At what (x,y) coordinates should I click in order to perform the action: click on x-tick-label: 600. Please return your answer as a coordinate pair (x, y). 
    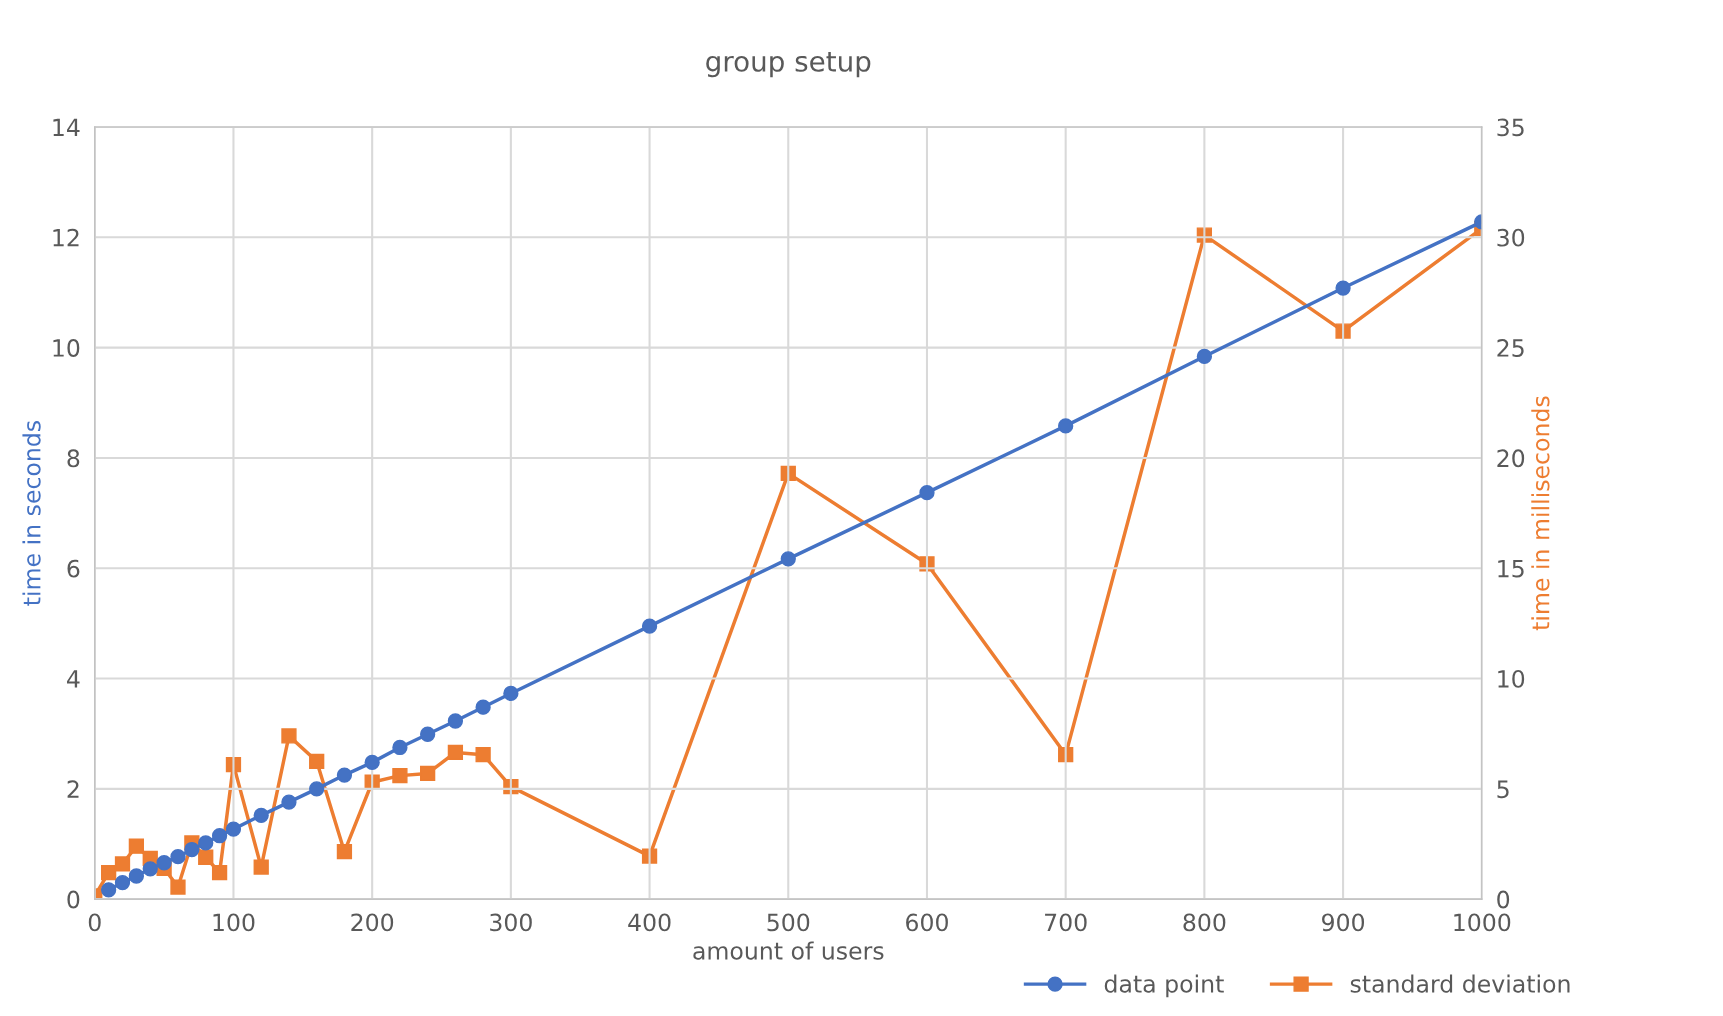
    Looking at the image, I should click on (927, 922).